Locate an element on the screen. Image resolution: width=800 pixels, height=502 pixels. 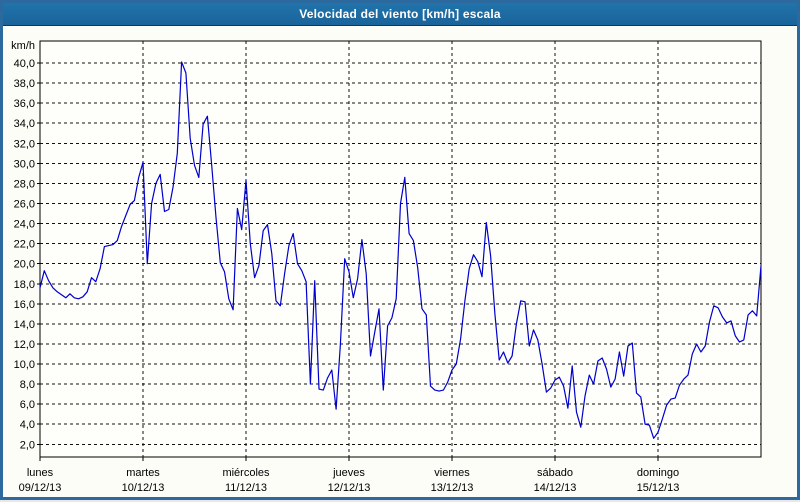
y-tick-label: 12,0 is located at coordinates (24, 345).